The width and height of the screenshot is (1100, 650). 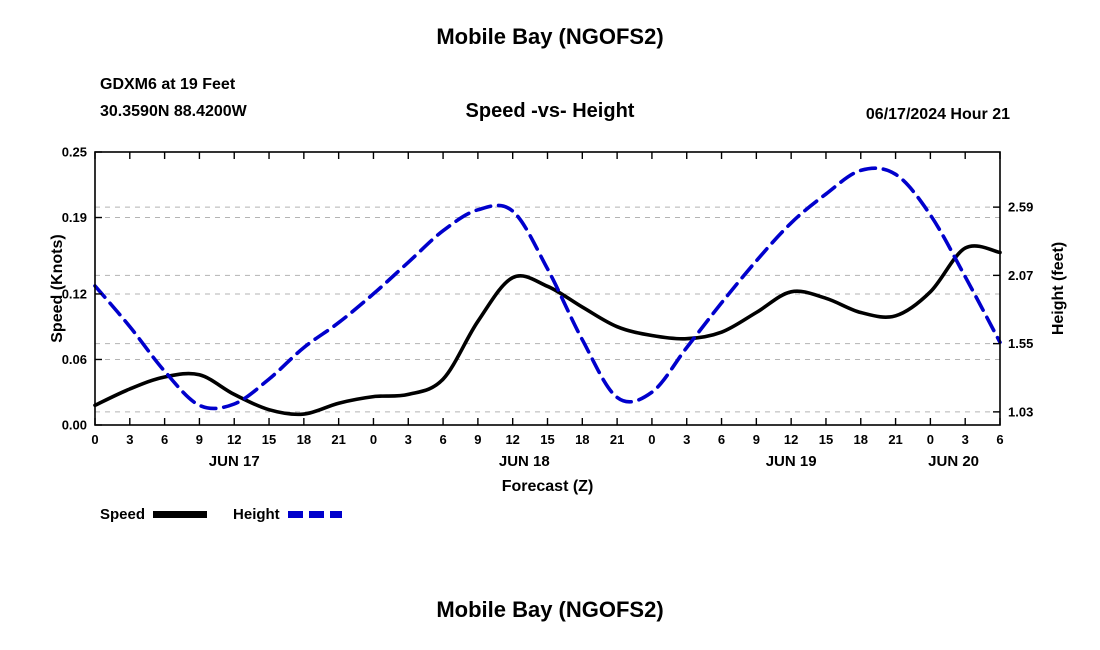 What do you see at coordinates (221, 514) in the screenshot?
I see `legend: Speed Height` at bounding box center [221, 514].